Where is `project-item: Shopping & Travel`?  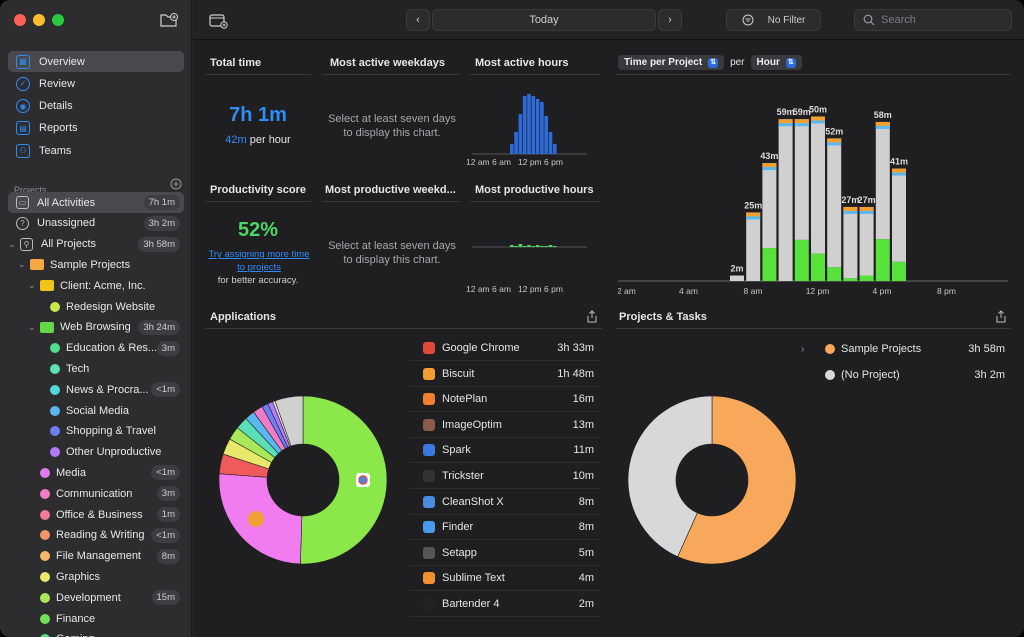
project-item: Shopping & Travel is located at coordinates (96, 431).